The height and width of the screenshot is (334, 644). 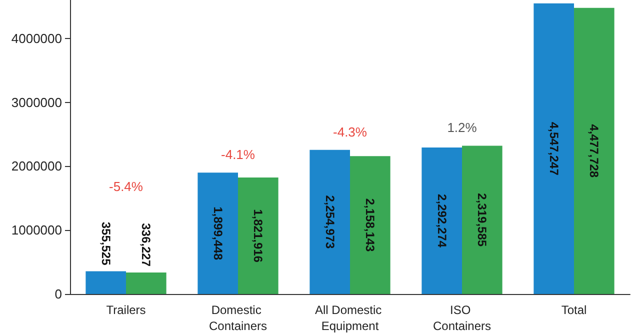 What do you see at coordinates (126, 310) in the screenshot?
I see `x-tick-label: Trailers` at bounding box center [126, 310].